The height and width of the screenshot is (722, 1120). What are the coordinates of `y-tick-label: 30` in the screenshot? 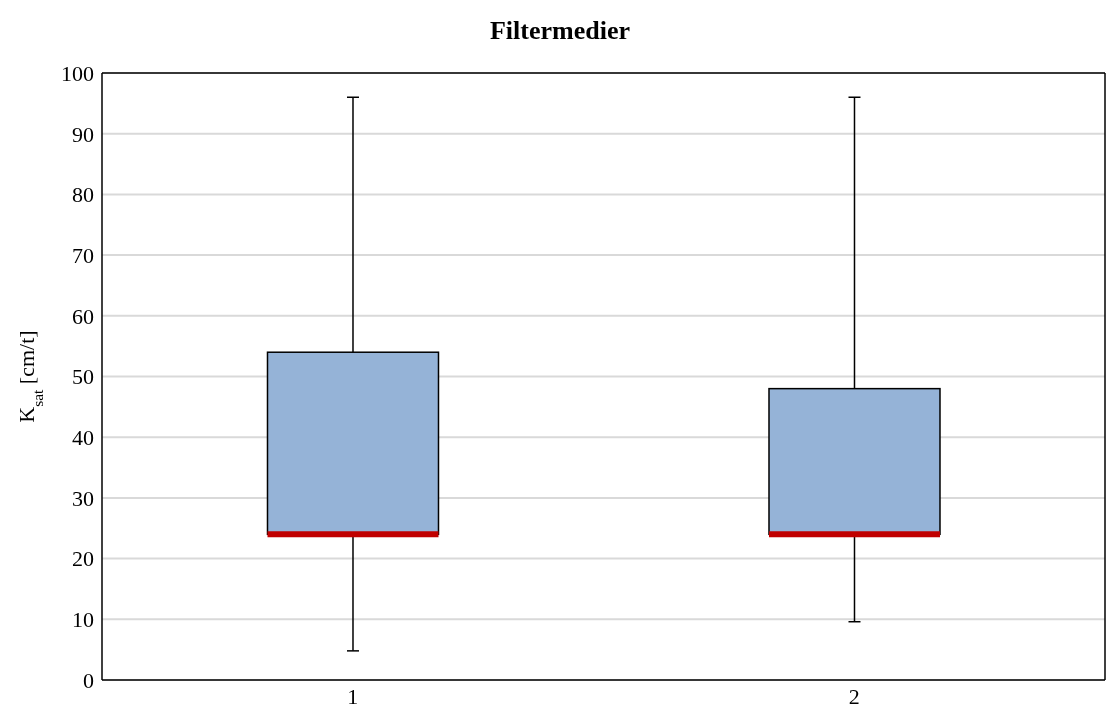 It's located at (83, 498).